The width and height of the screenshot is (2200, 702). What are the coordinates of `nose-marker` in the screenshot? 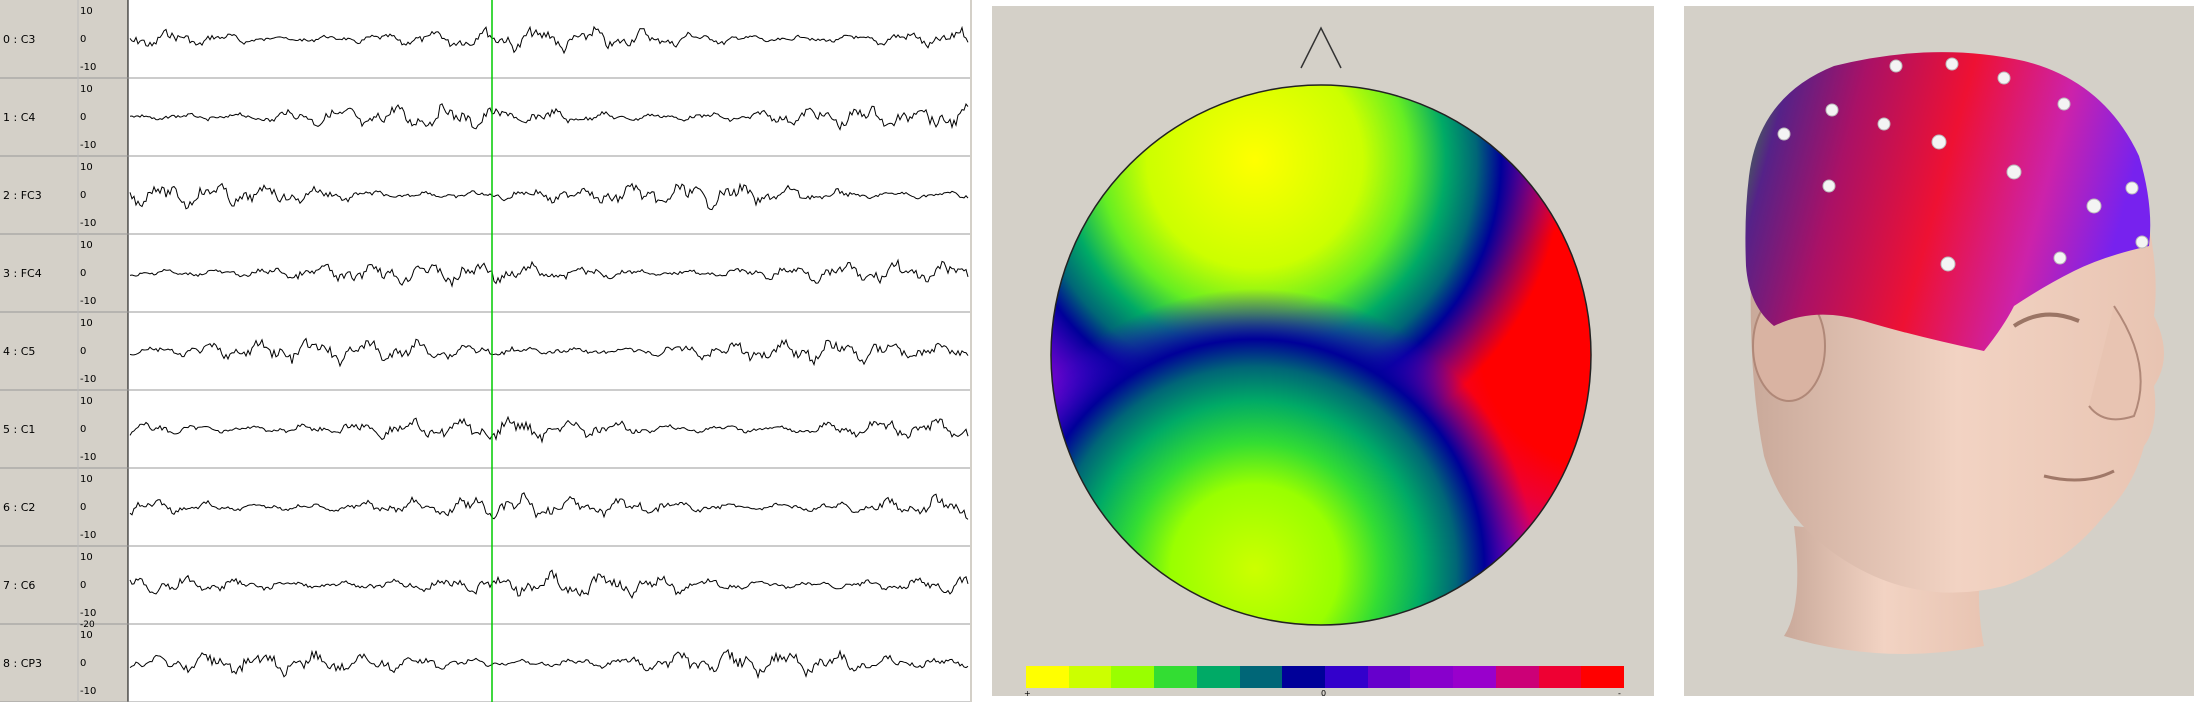 It's located at (1321, 47).